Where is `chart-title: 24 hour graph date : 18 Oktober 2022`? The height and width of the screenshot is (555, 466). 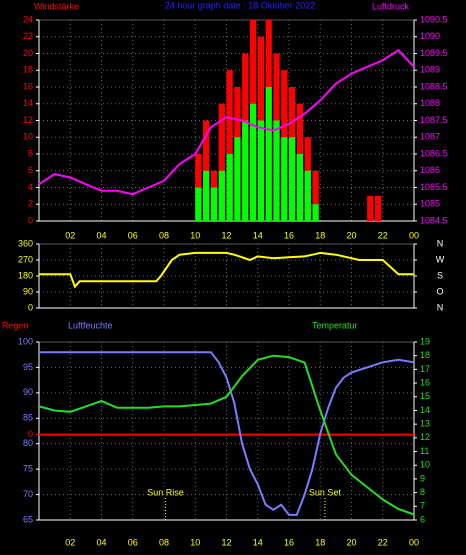 chart-title: 24 hour graph date : 18 Oktober 2022 is located at coordinates (240, 5).